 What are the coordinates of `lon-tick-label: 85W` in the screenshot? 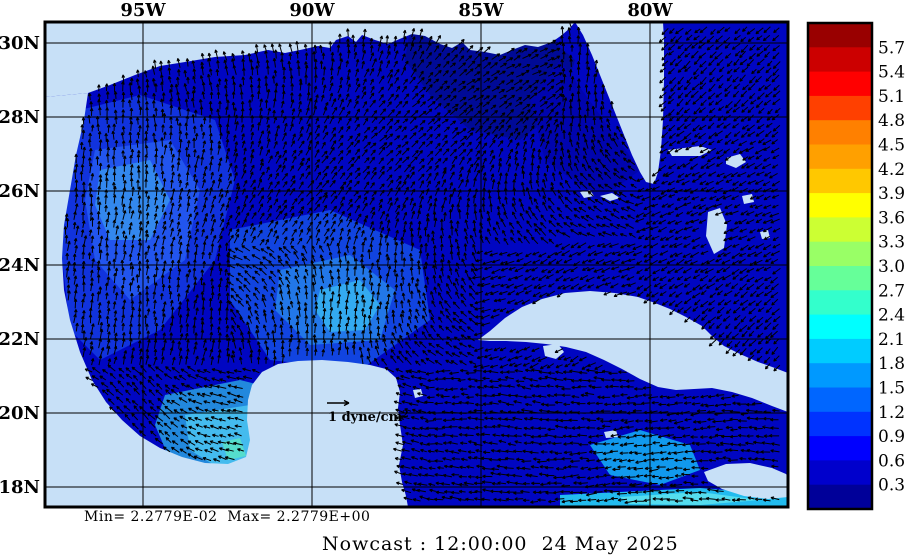 It's located at (481, 10).